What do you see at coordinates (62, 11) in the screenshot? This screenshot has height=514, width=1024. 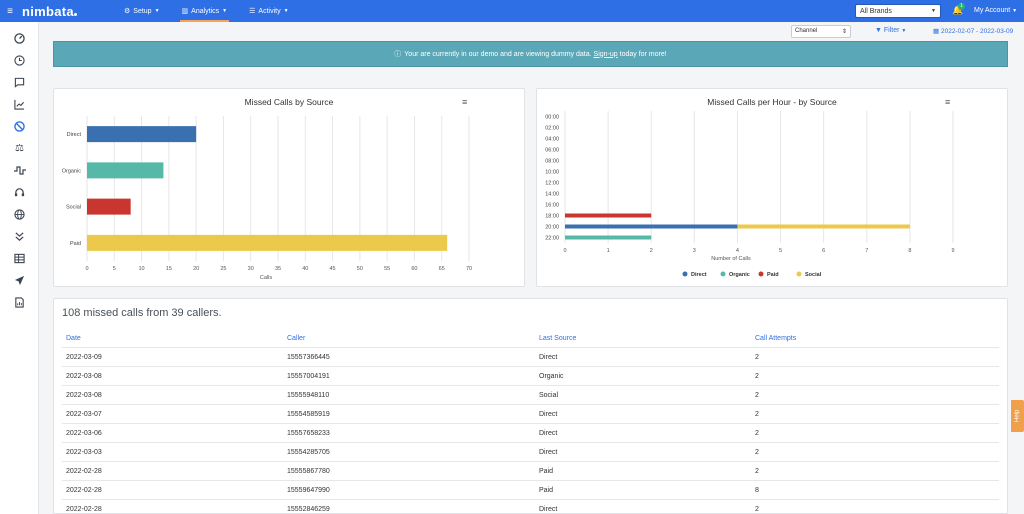 I see `logo: nimbata` at bounding box center [62, 11].